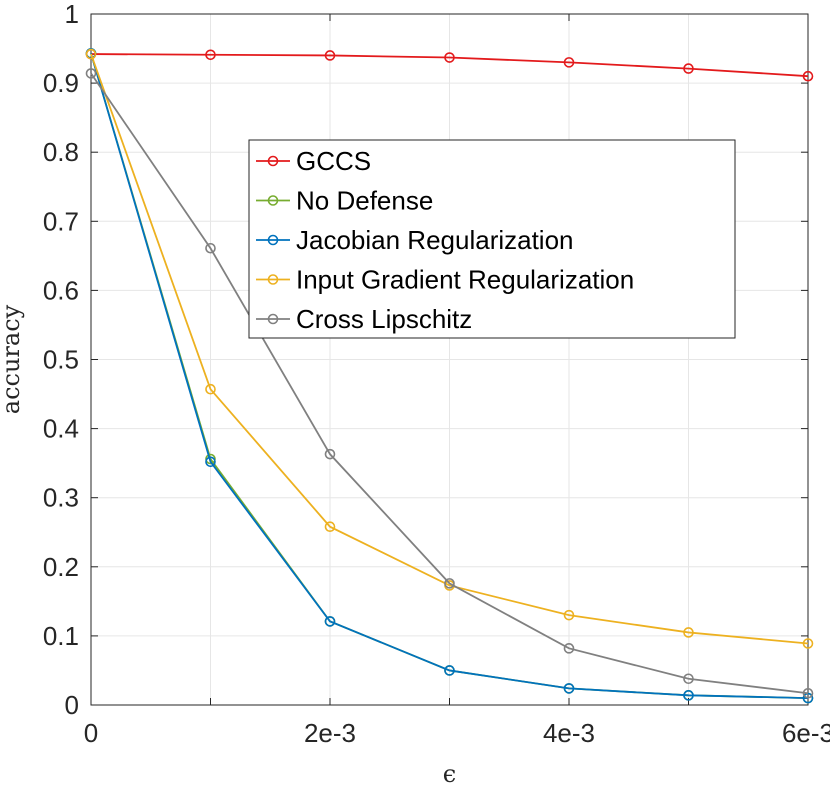  Describe the element at coordinates (435, 240) in the screenshot. I see `legend-label: Jacobian Regularization` at that location.